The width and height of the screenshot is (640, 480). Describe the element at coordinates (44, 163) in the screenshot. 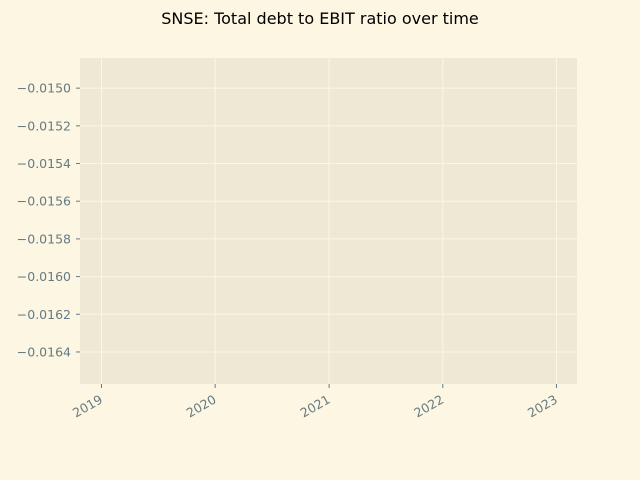

I see `y-tick-label: −0.0154` at that location.